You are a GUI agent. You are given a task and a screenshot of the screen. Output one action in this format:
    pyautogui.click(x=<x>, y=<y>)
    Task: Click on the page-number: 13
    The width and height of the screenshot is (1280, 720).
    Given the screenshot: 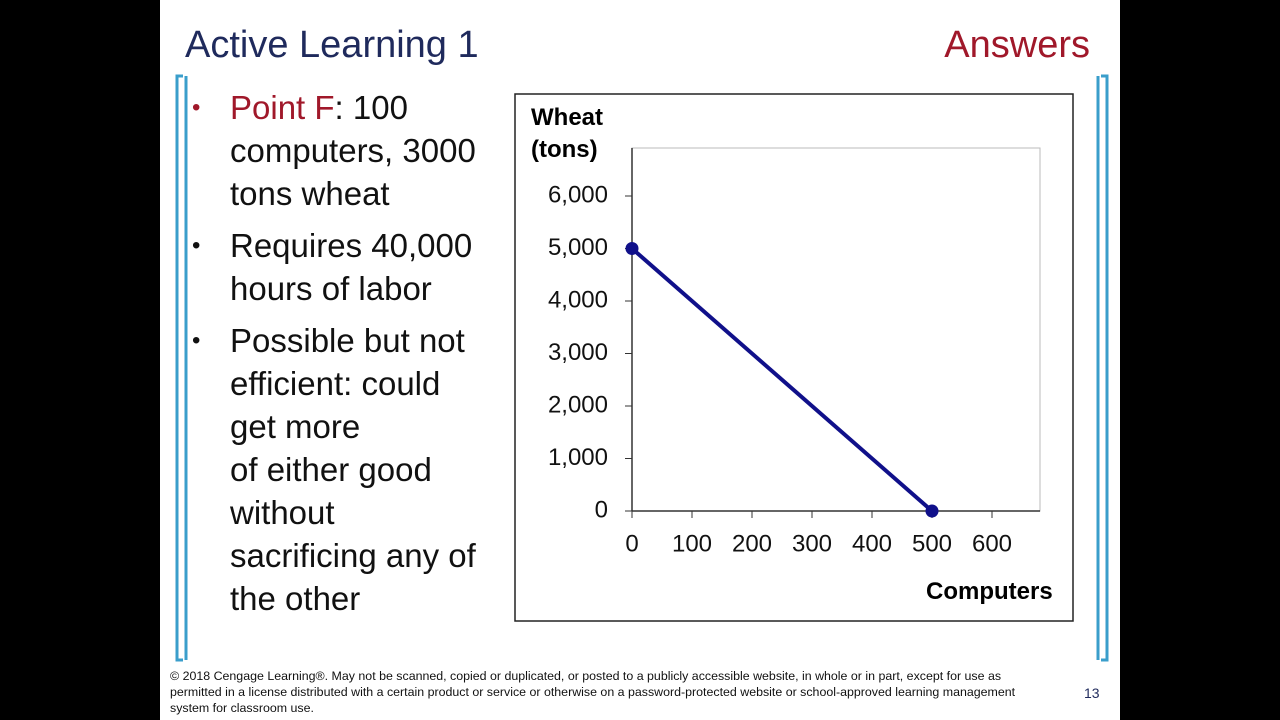 What is the action you would take?
    pyautogui.click(x=1092, y=693)
    